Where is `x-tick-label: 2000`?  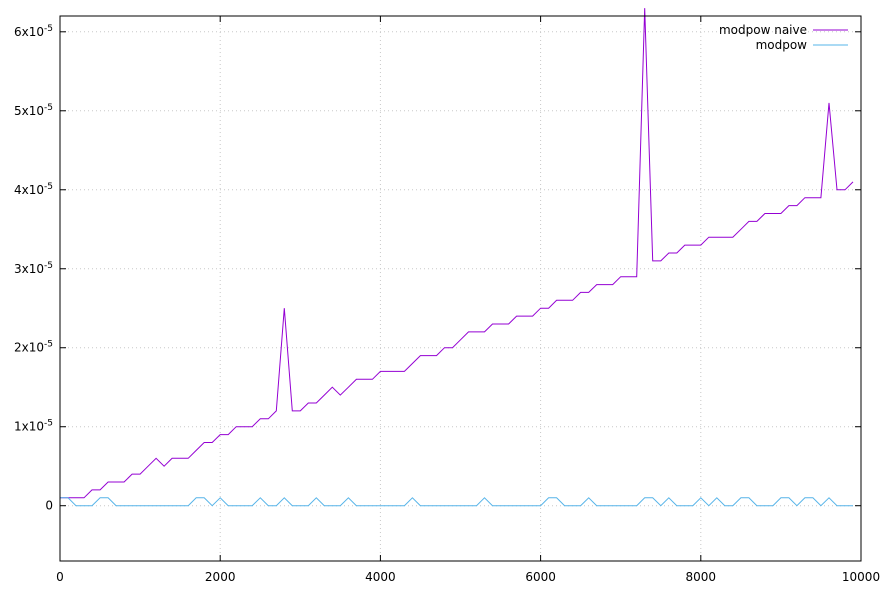
x-tick-label: 2000 is located at coordinates (220, 577).